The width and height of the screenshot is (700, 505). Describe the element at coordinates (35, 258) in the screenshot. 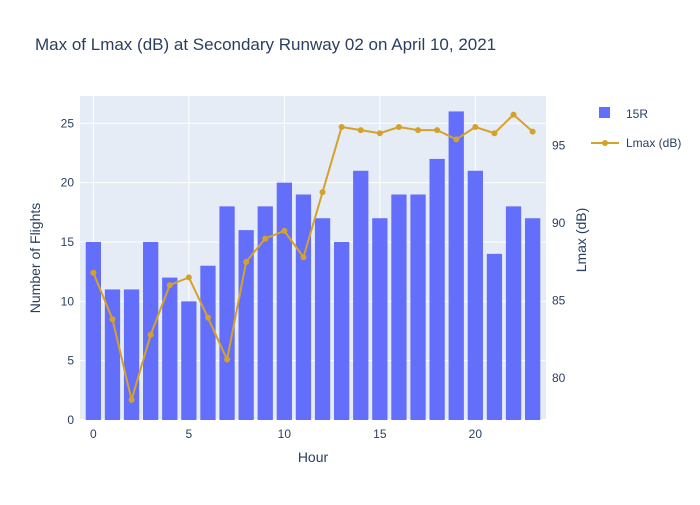

I see `y-axis-title: Number of Flights` at that location.